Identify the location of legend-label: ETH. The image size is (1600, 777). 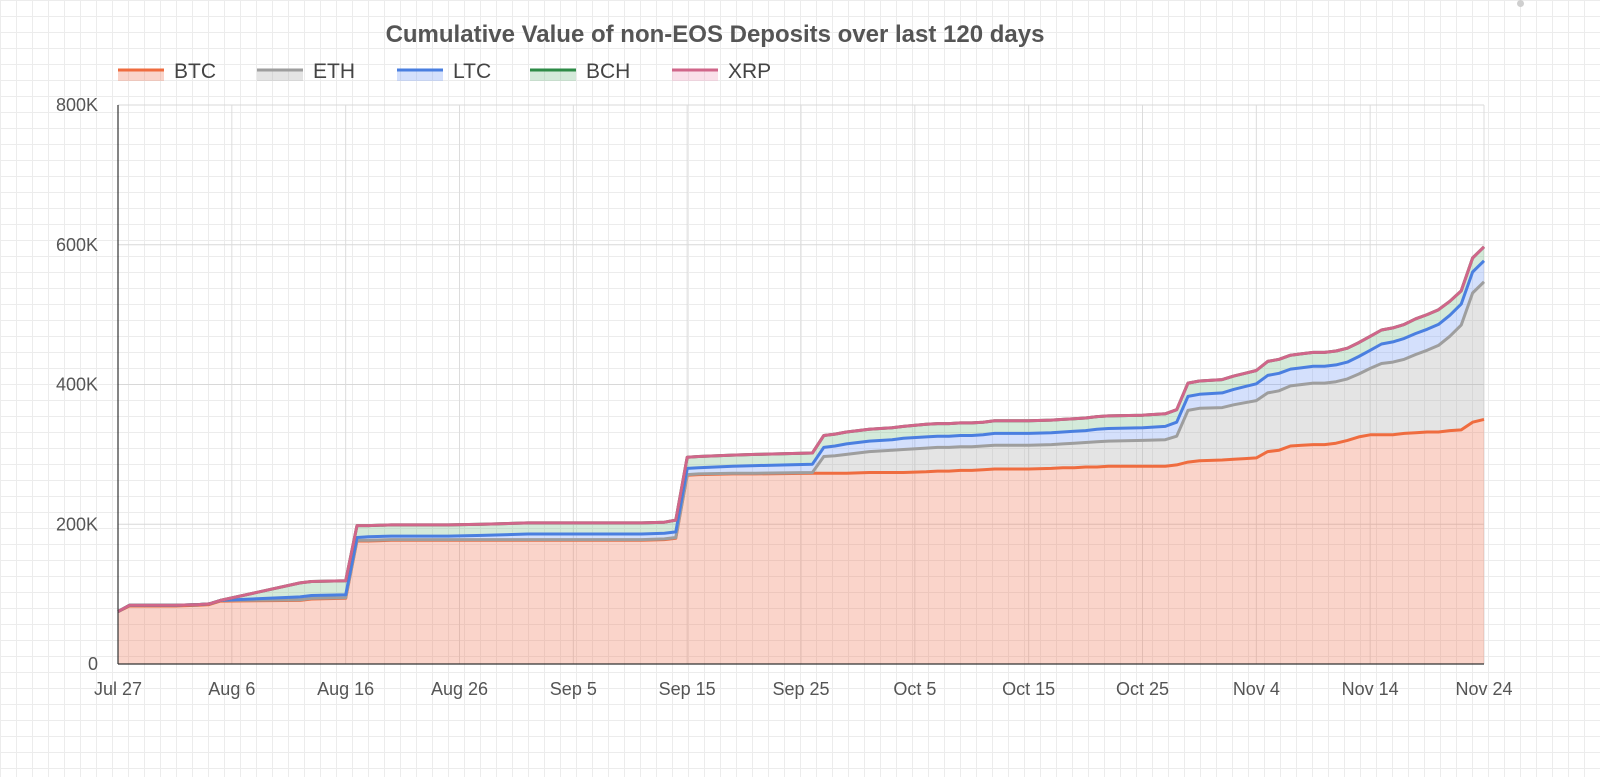
(334, 71).